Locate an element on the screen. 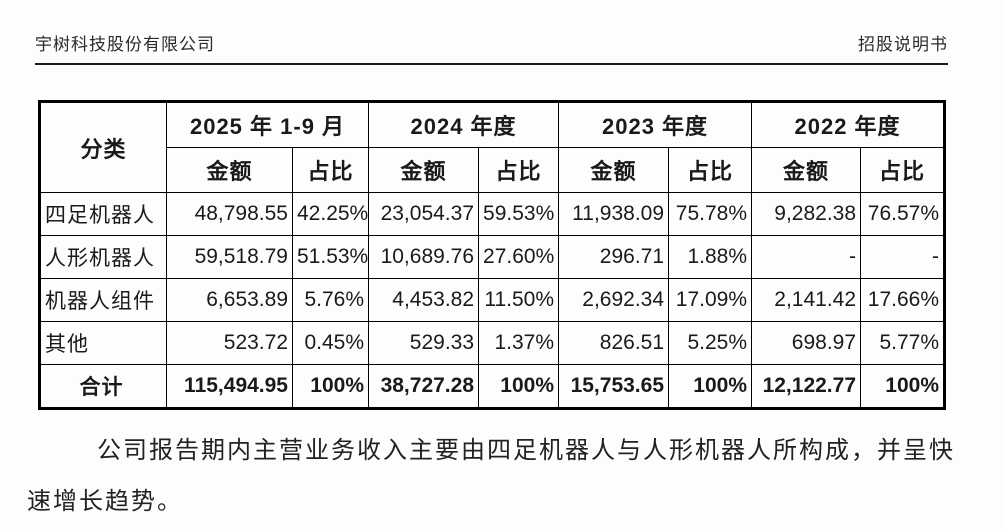 The height and width of the screenshot is (530, 1005). col-header-ratio-2023: 占比 is located at coordinates (710, 170).